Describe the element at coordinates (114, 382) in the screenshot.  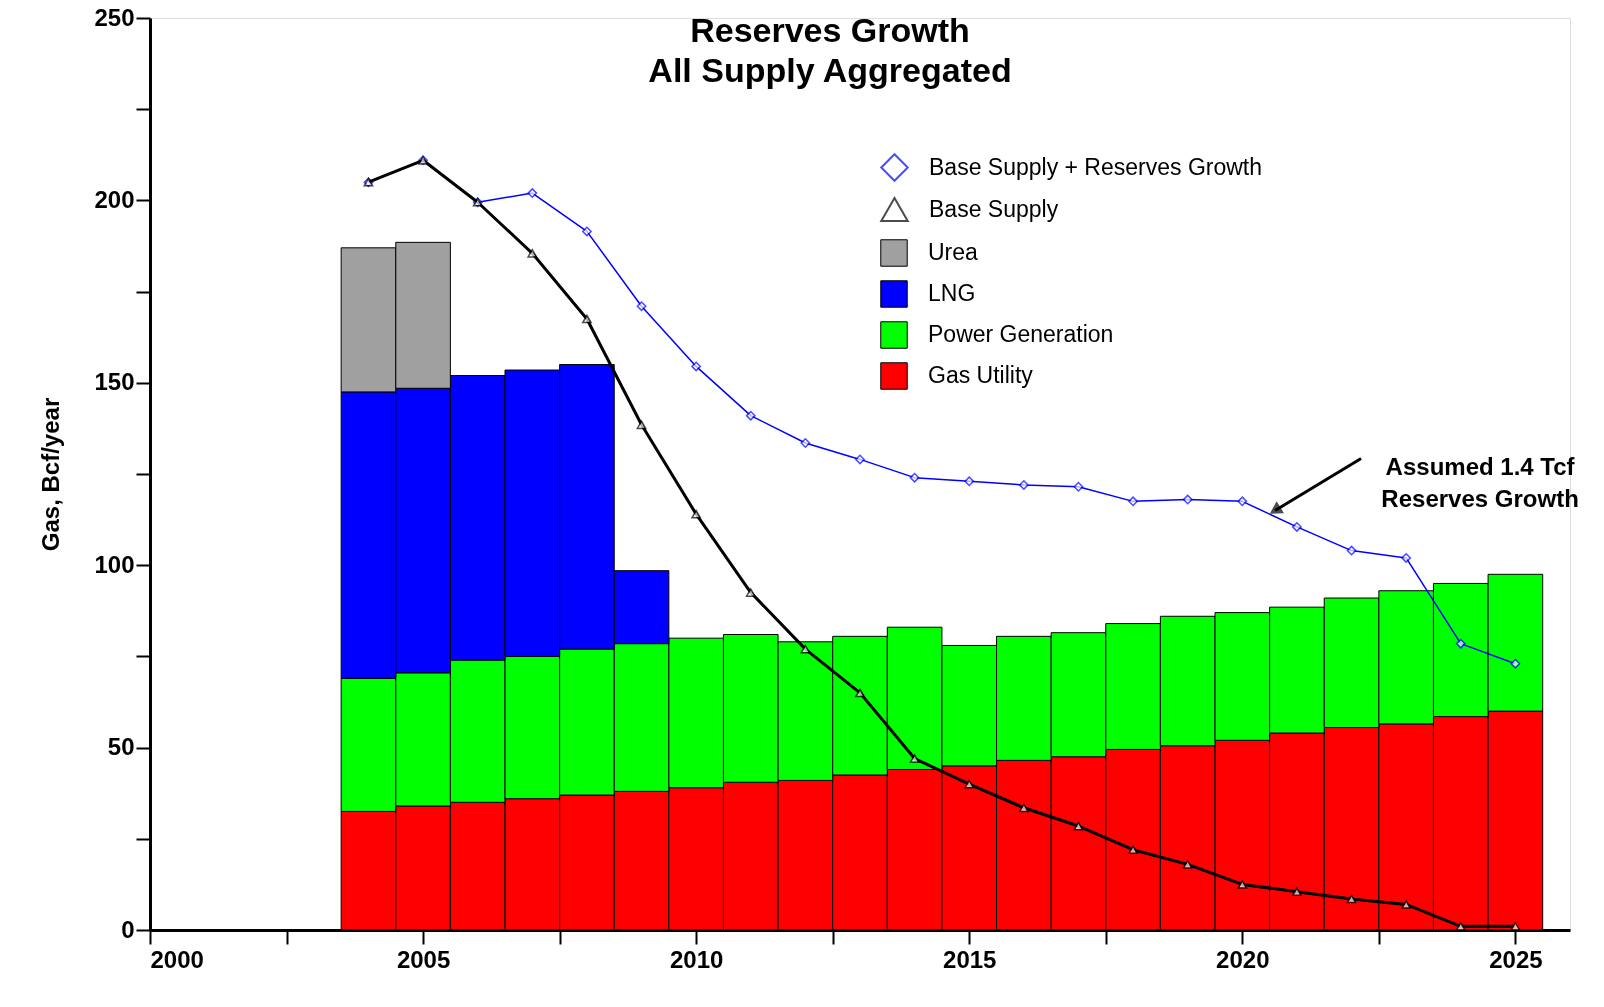
I see `y-tick-label: 150` at that location.